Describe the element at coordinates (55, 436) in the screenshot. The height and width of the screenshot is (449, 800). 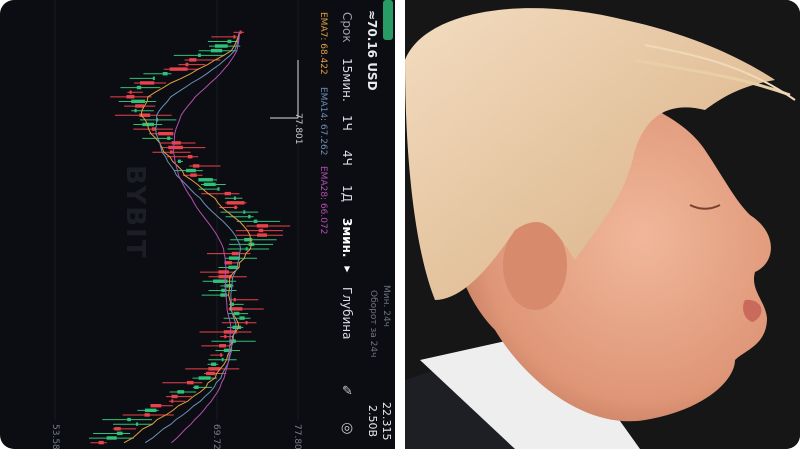
I see `price-tick: 53.58` at that location.